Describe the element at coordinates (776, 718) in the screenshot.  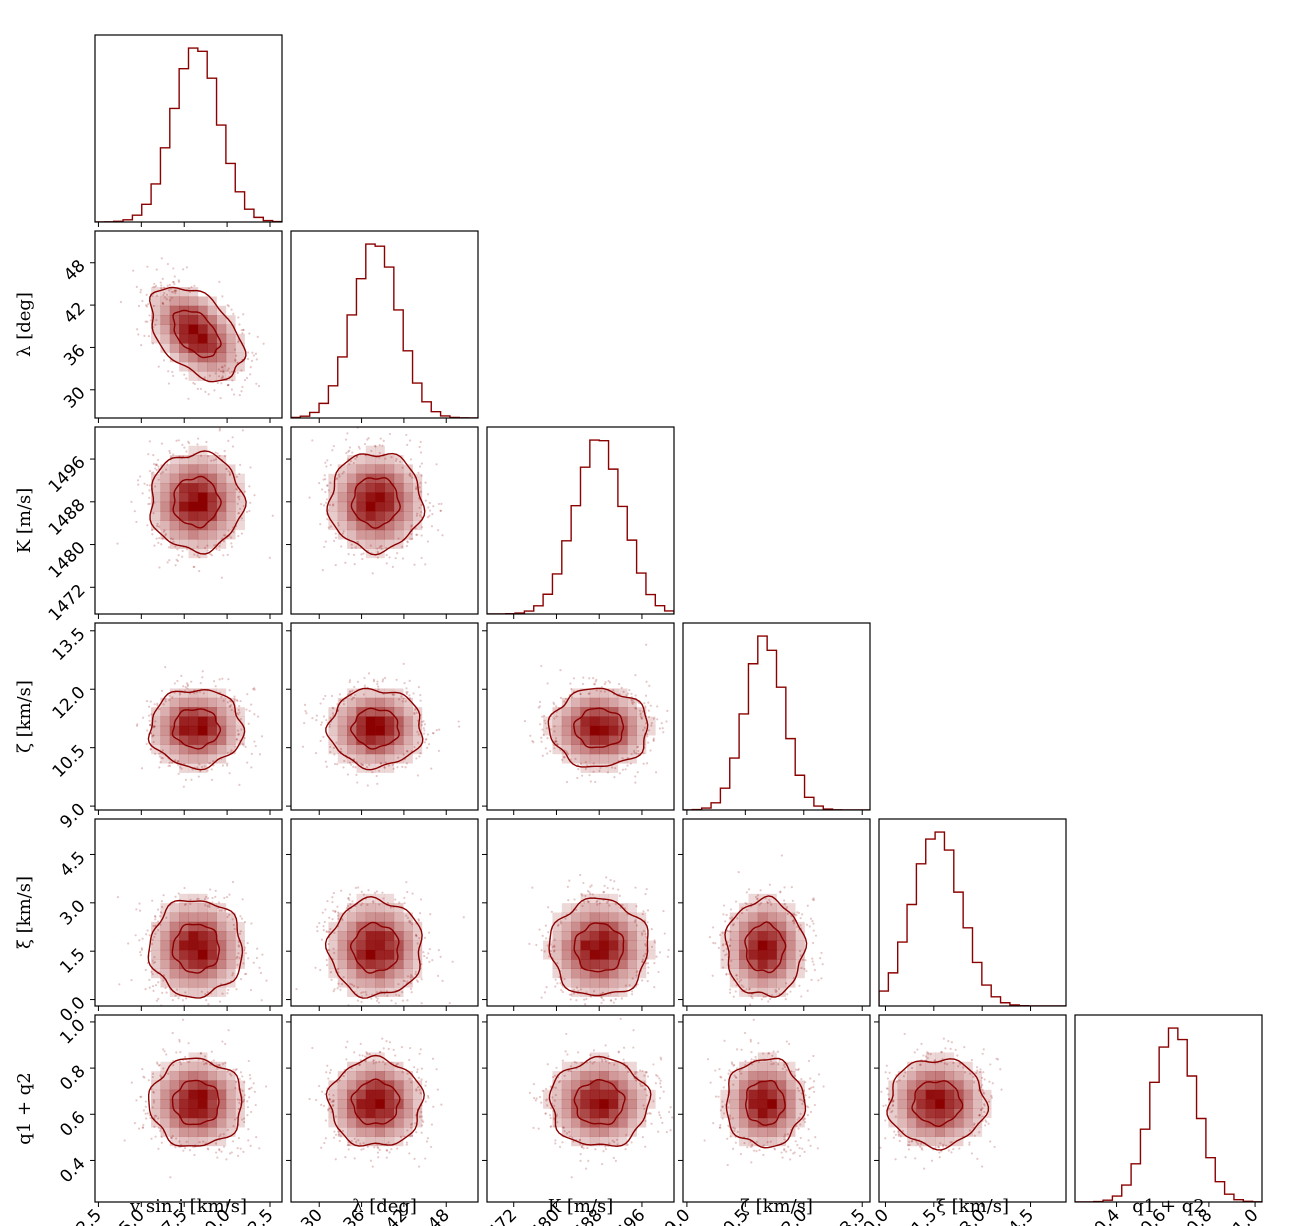
I see `panel-zeta-zeta` at that location.